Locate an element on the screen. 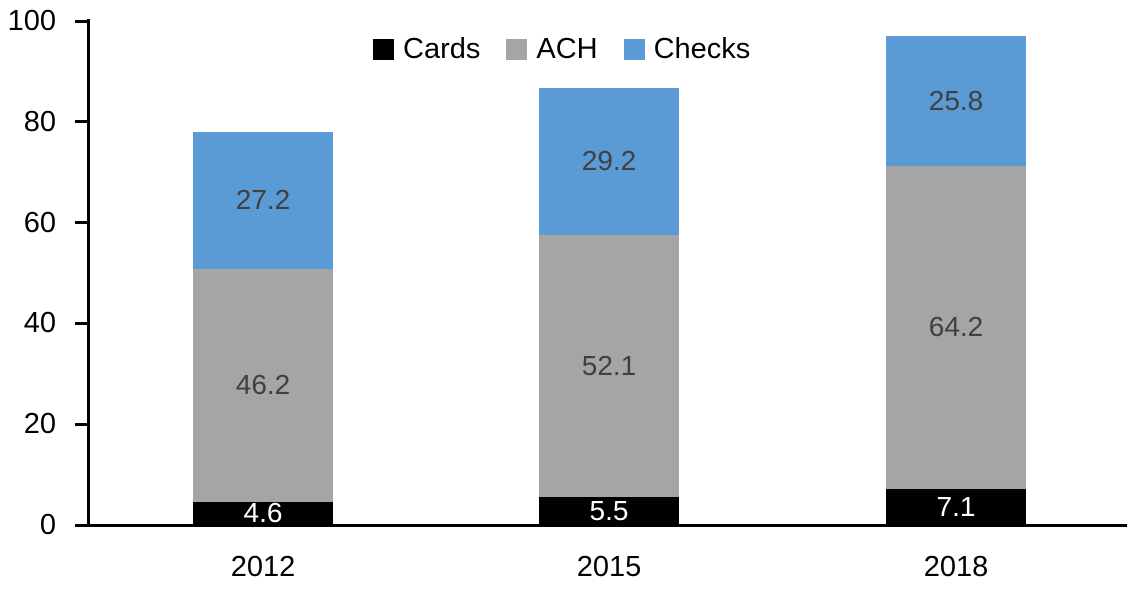 The width and height of the screenshot is (1134, 599). bar-segment-ach: 64.2 is located at coordinates (956, 327).